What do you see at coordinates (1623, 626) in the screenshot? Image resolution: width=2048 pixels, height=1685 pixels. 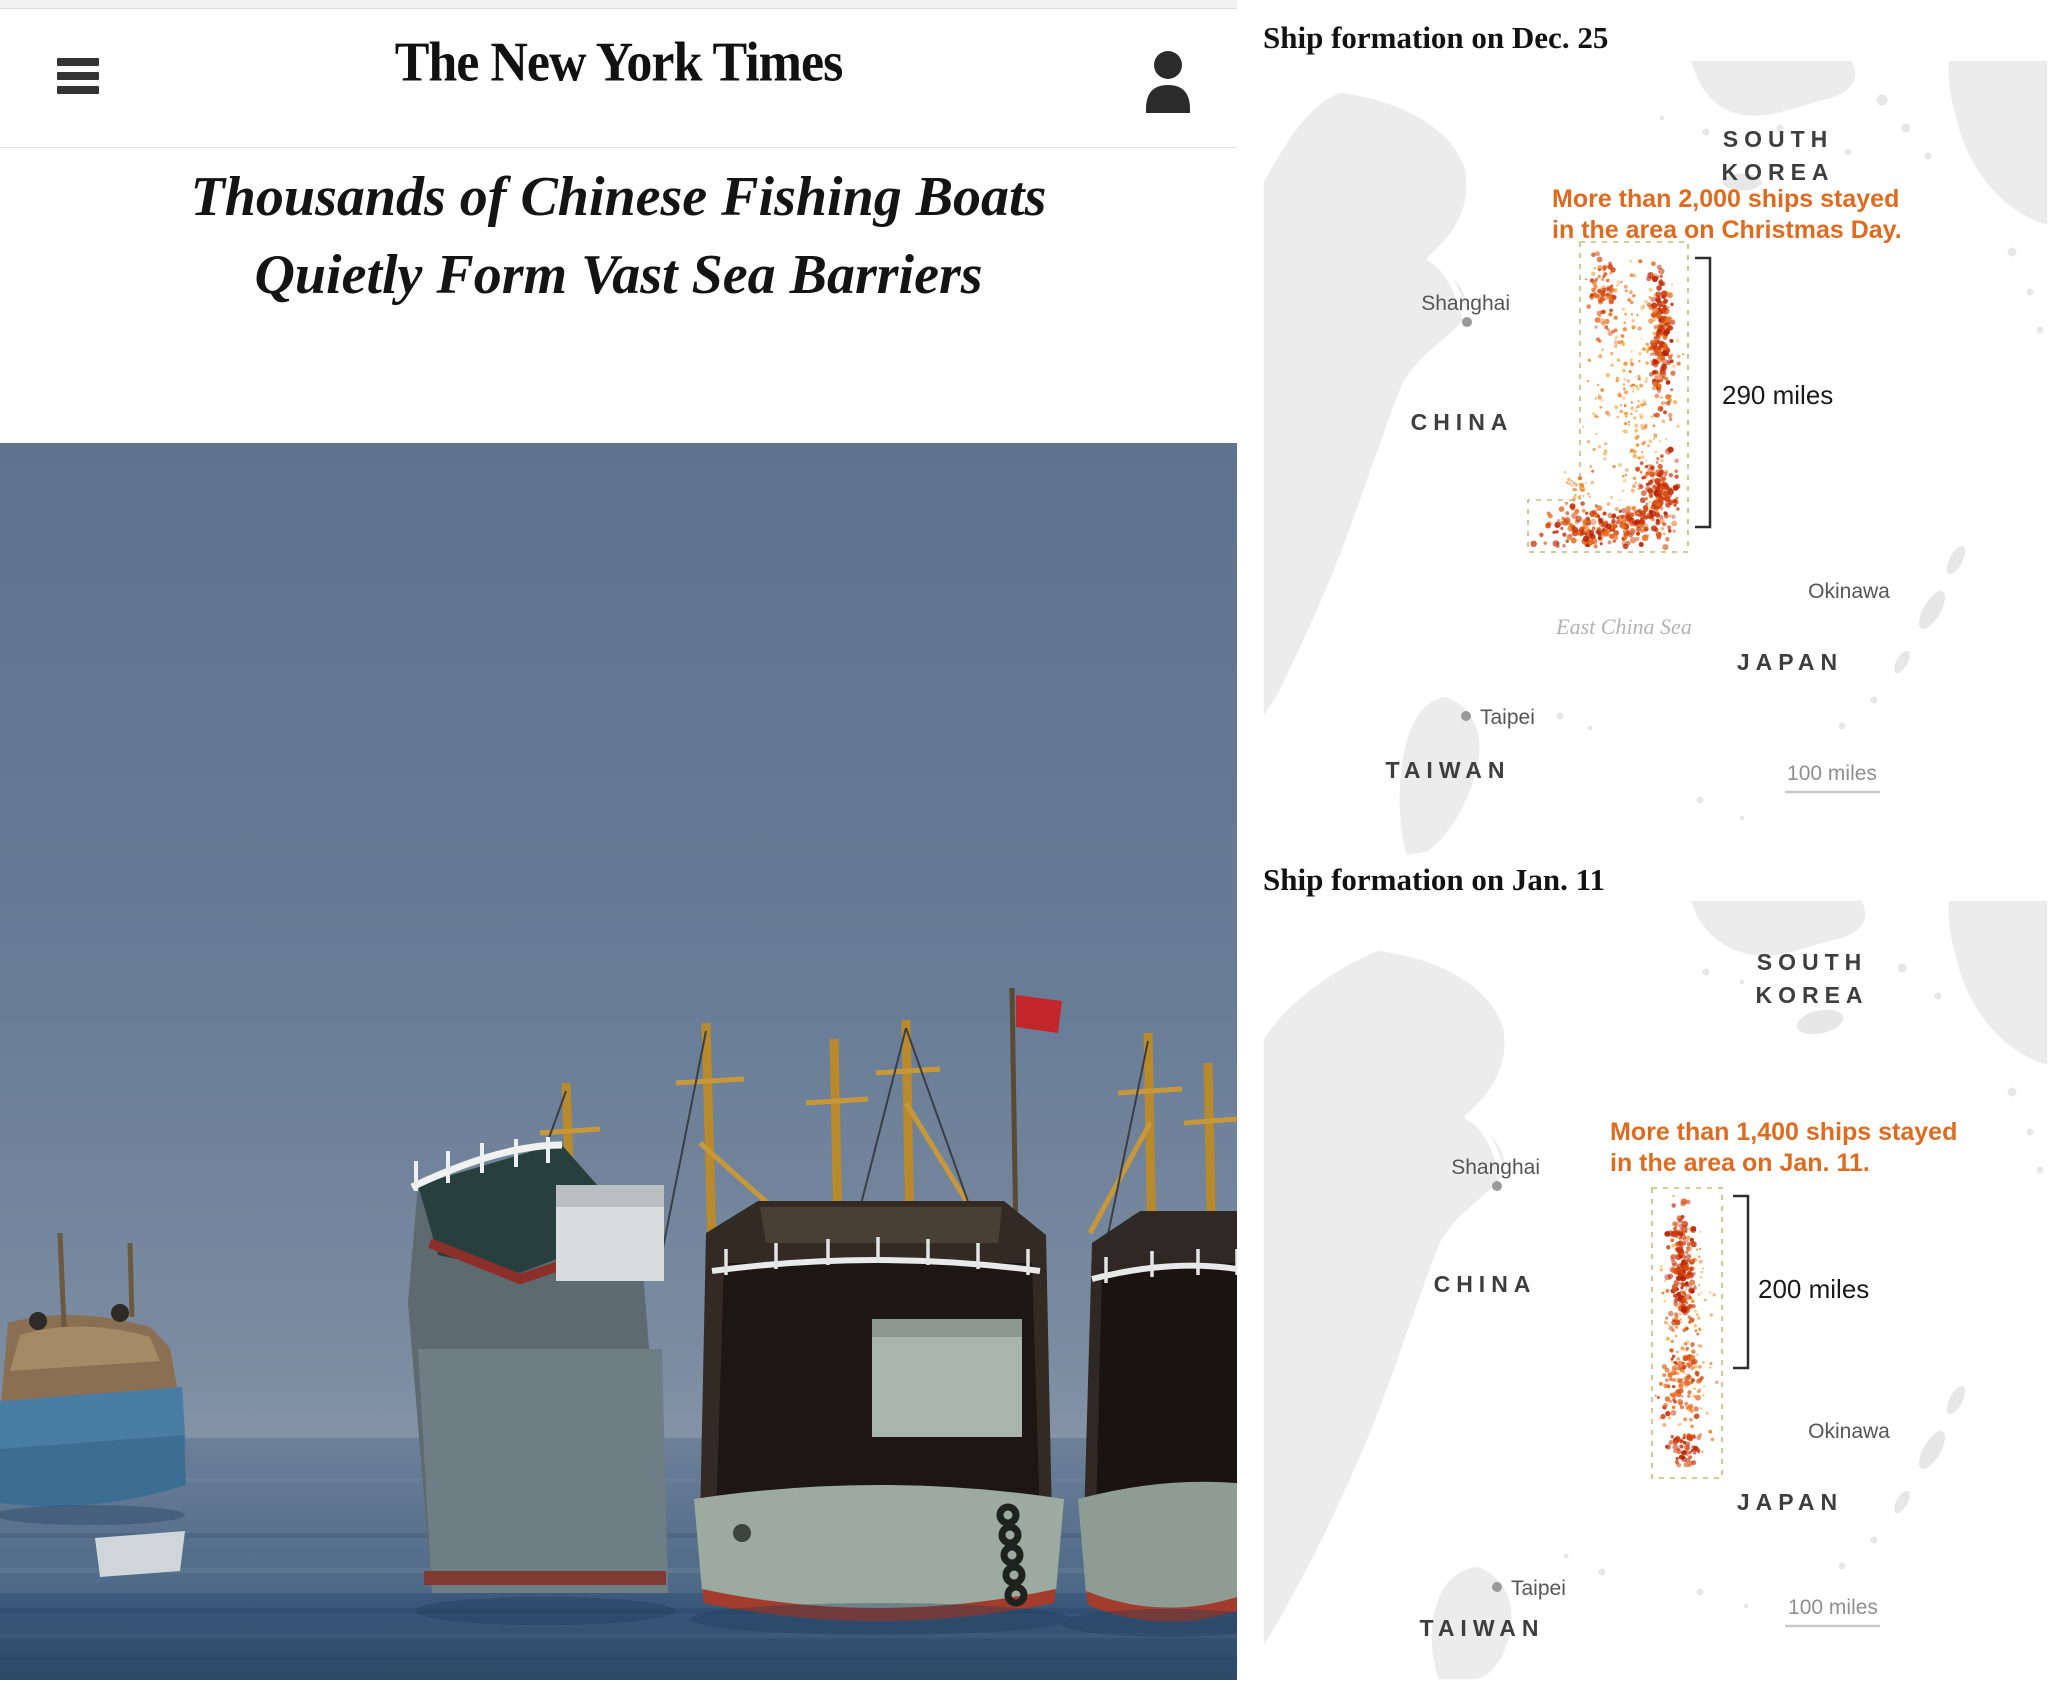 I see `label-east-china-sea: East China Sea` at bounding box center [1623, 626].